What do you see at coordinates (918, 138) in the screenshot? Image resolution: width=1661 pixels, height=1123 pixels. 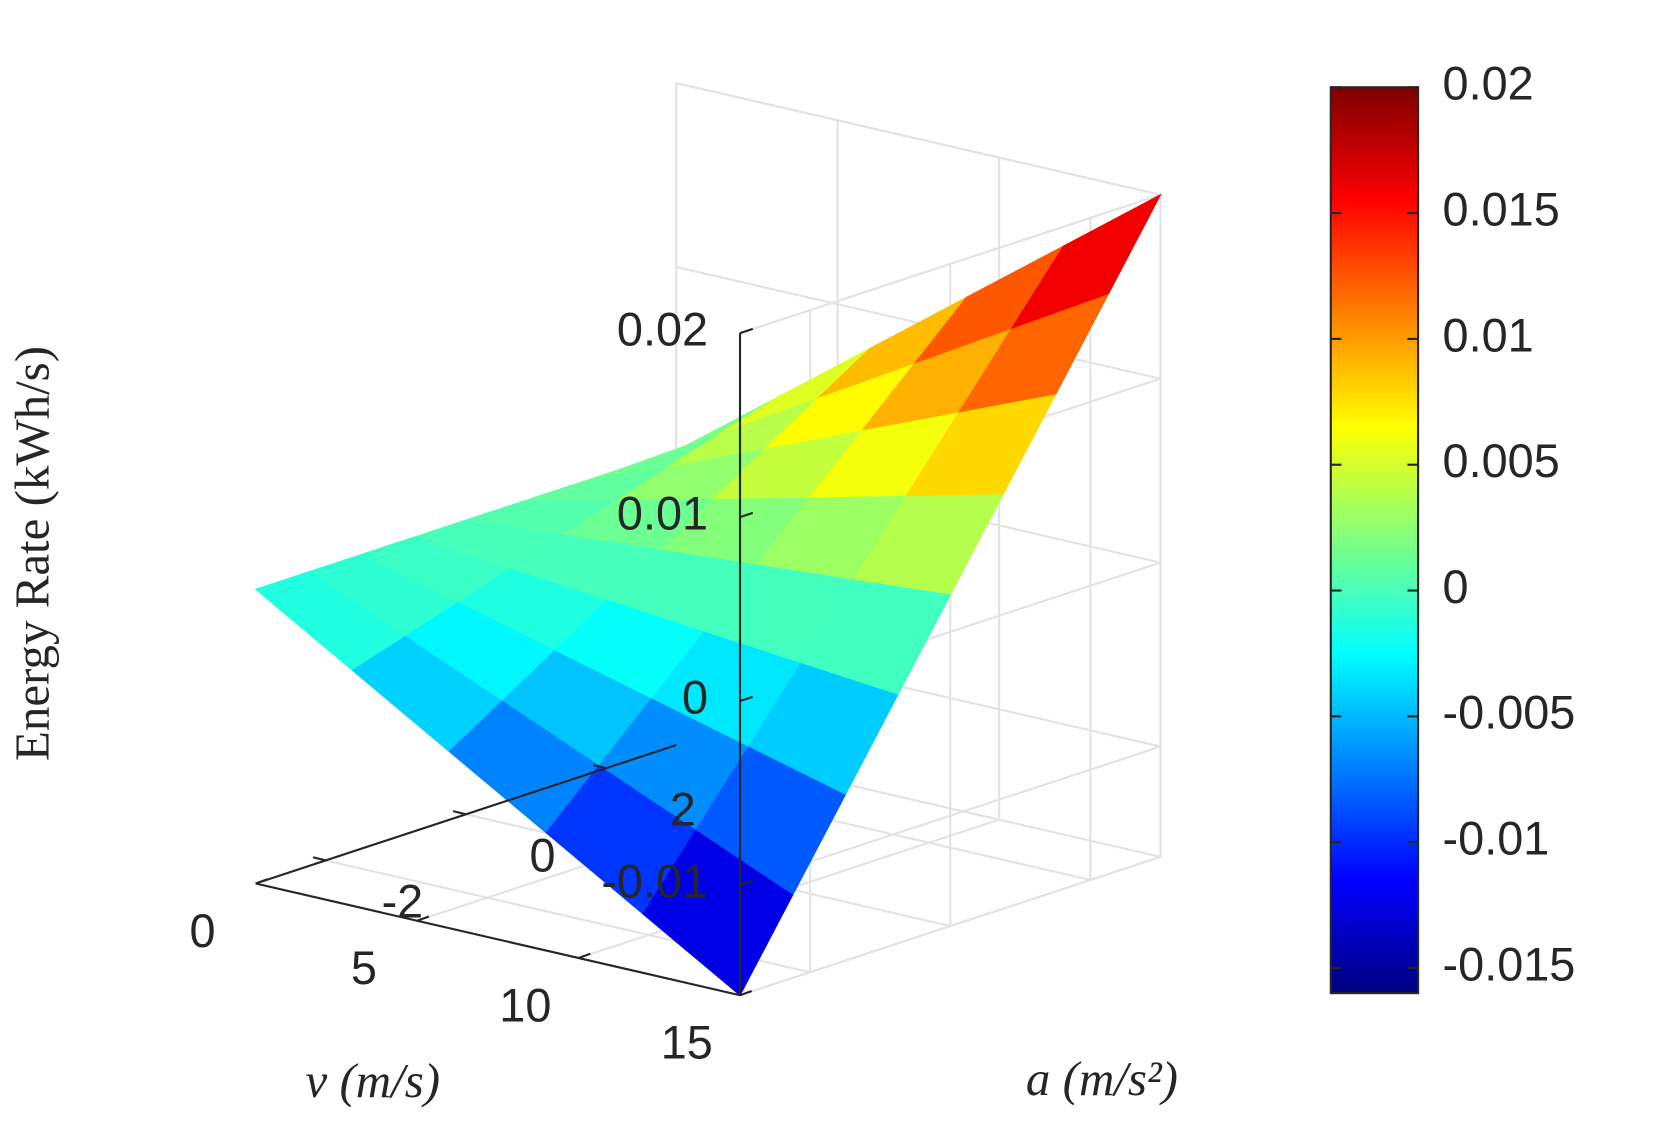 I see `grid-line` at bounding box center [918, 138].